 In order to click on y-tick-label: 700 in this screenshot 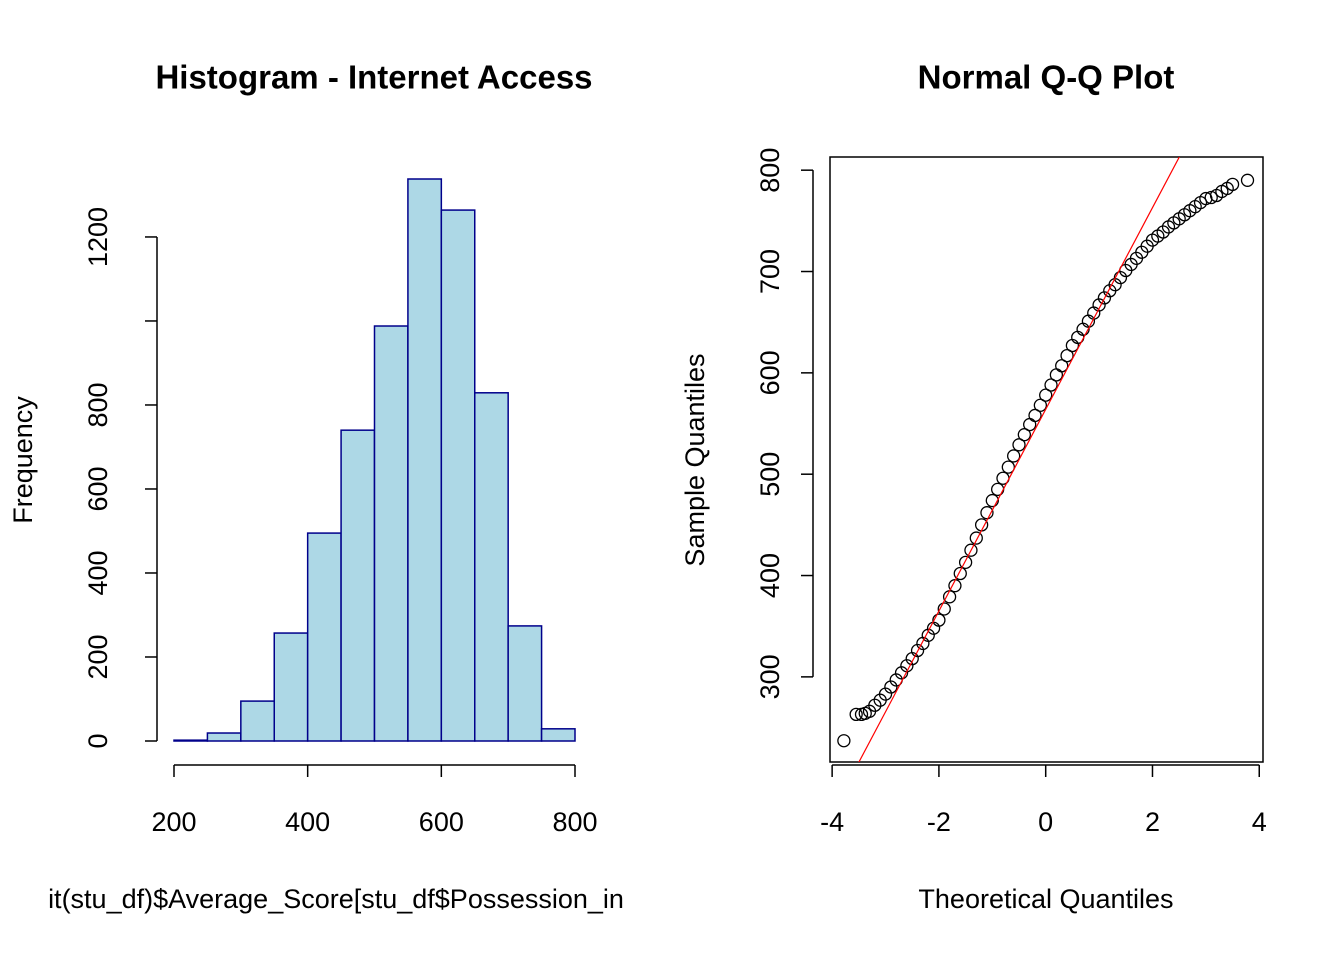, I will do `click(770, 271)`.